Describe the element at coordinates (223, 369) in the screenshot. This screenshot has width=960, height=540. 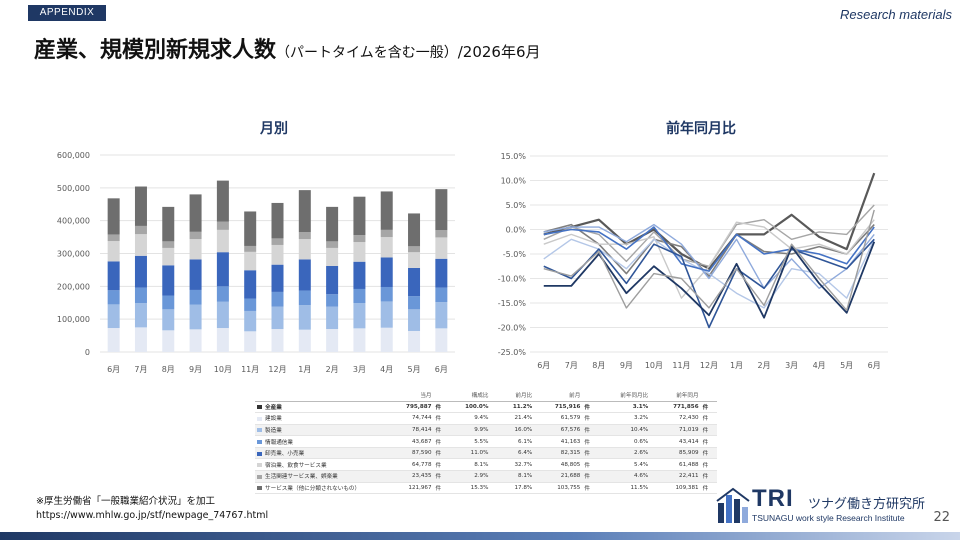
I see `bar-x-tick: 10月` at that location.